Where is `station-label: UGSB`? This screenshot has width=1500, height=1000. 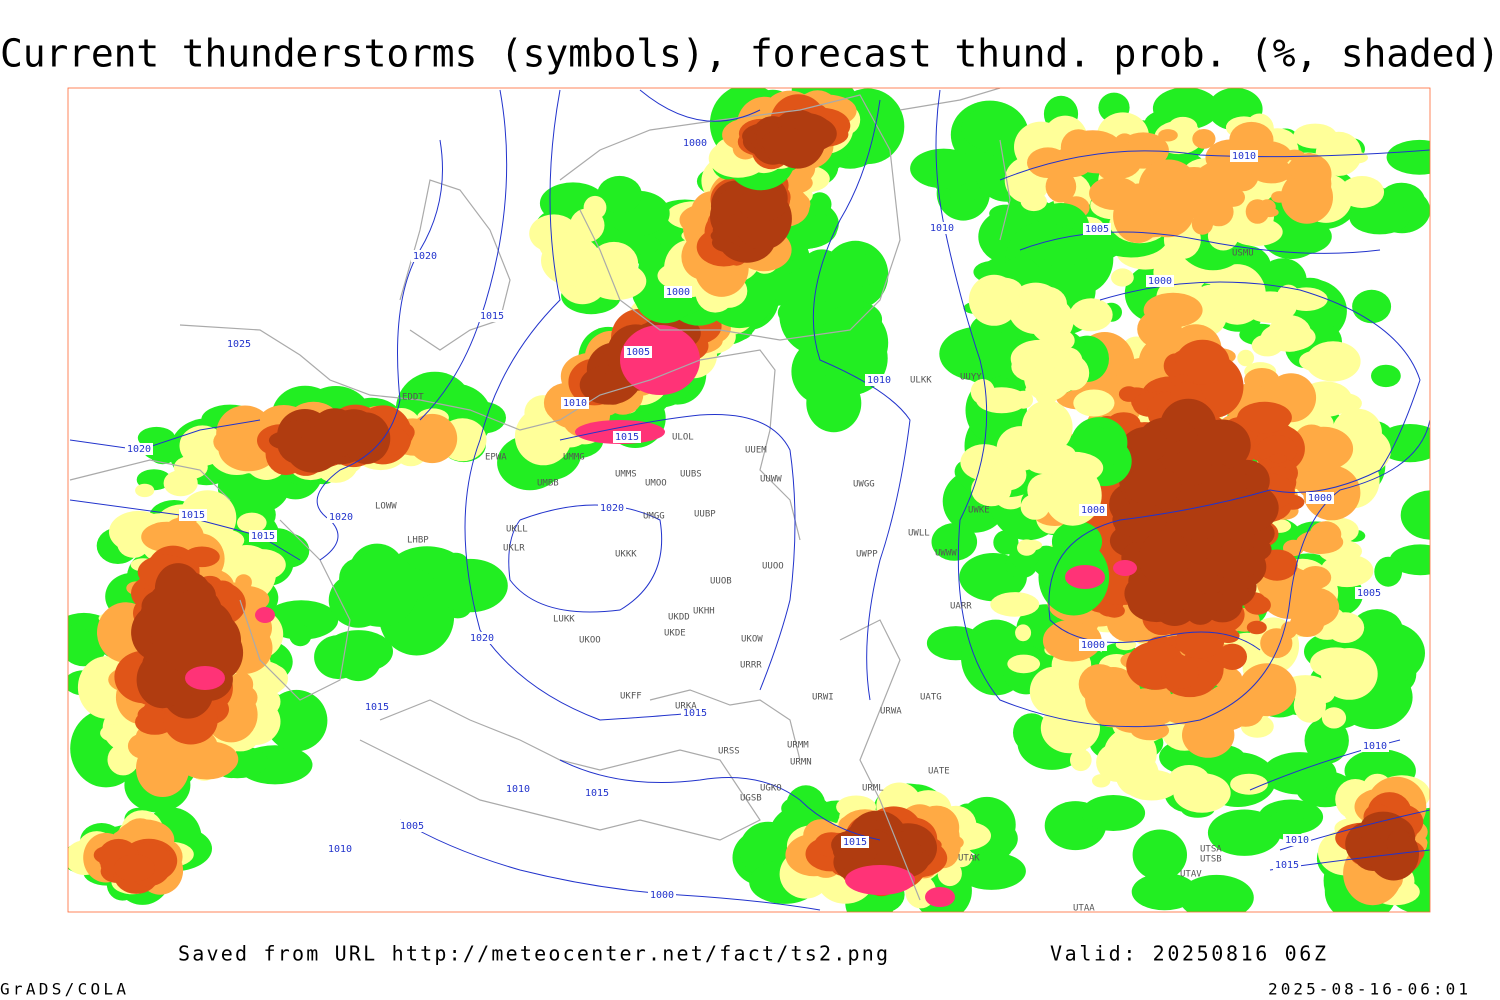 station-label: UGSB is located at coordinates (751, 799).